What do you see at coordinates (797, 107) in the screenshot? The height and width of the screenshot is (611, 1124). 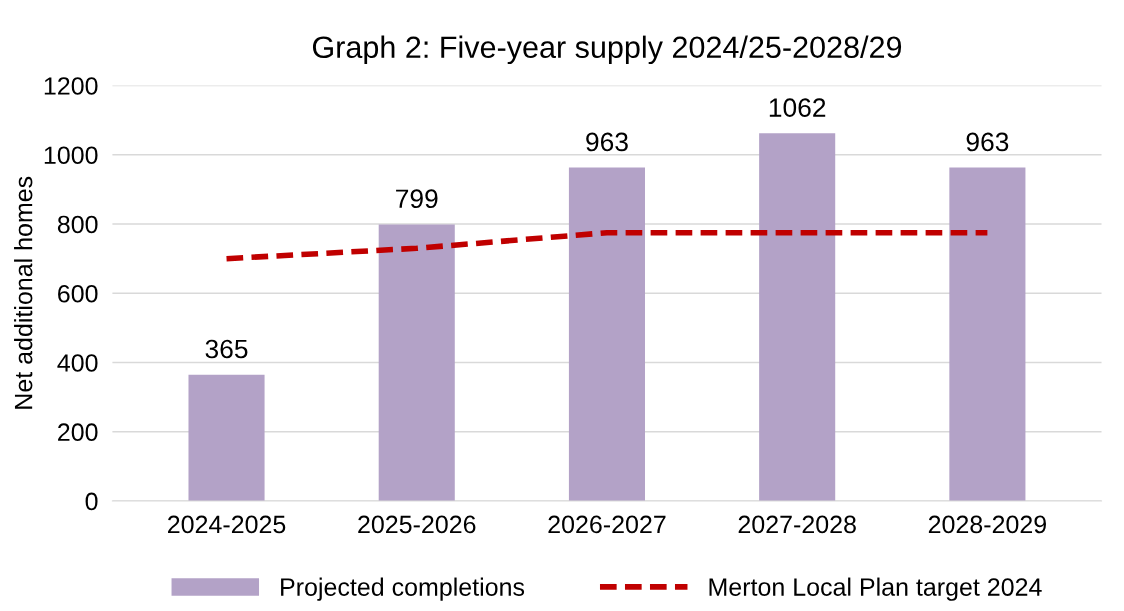 I see `data-label: 1062` at bounding box center [797, 107].